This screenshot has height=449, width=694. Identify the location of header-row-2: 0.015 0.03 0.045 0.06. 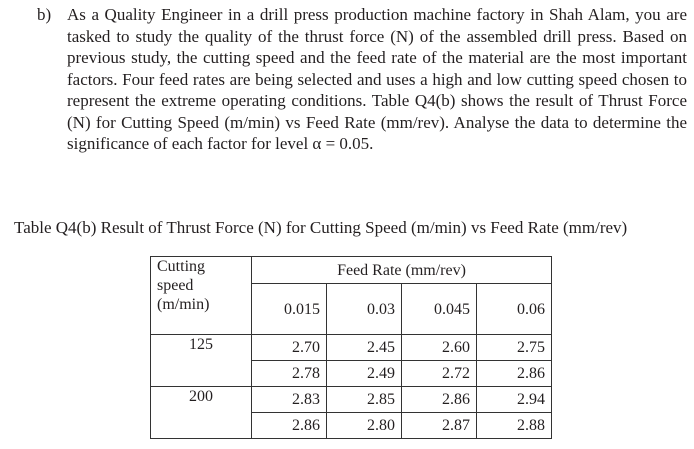
(351, 309).